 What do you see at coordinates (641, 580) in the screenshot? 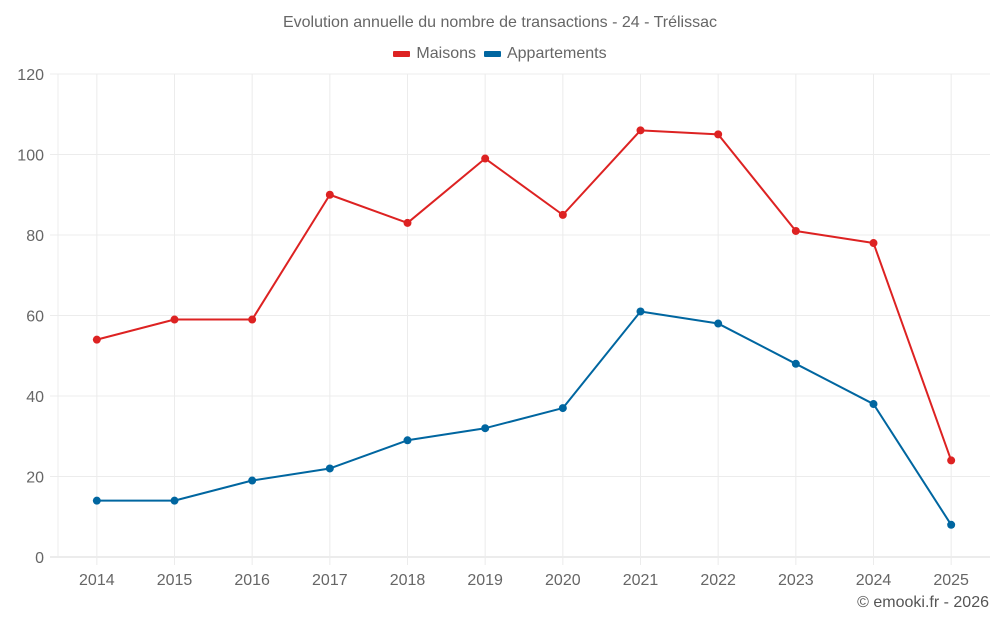
I see `x-tick-label: 2021` at bounding box center [641, 580].